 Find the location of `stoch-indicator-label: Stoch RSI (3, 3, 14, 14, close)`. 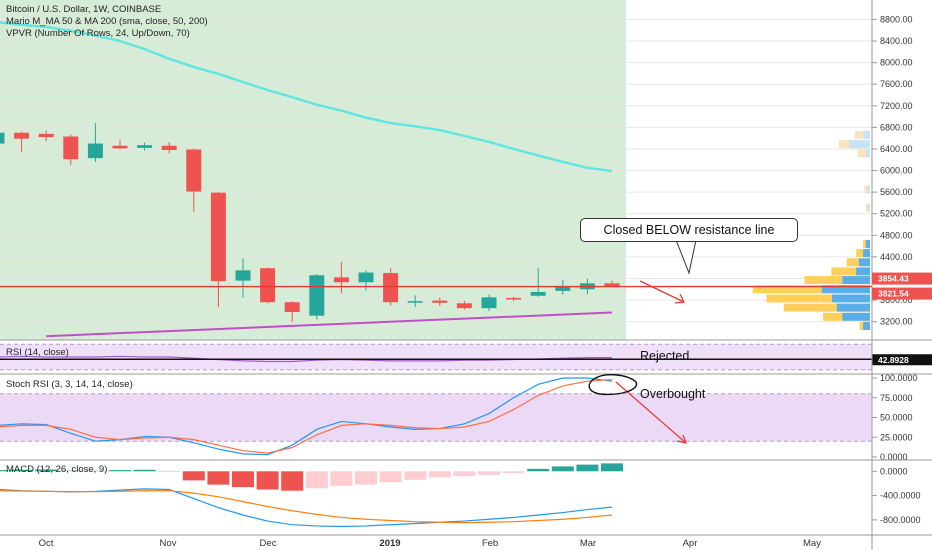

stoch-indicator-label: Stoch RSI (3, 3, 14, 14, close) is located at coordinates (69, 384).